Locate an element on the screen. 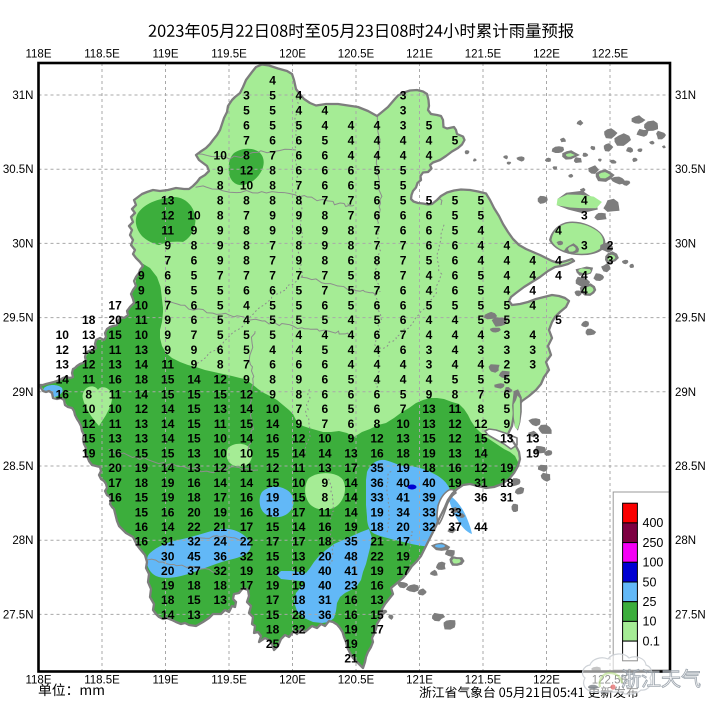  svg-text: 30N is located at coordinates (22, 244).